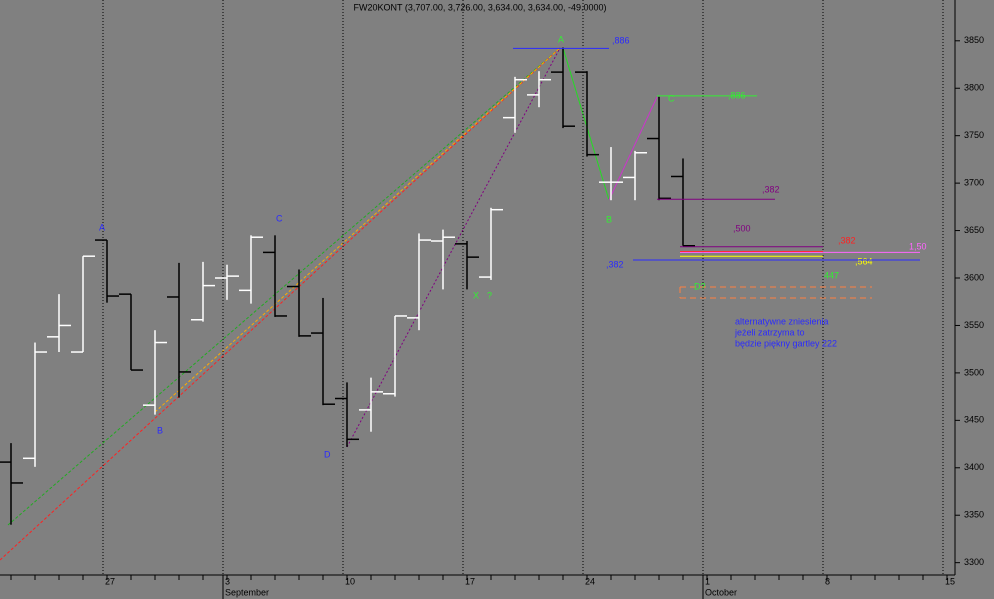 The height and width of the screenshot is (599, 994). I want to click on annotation: X, so click(476, 295).